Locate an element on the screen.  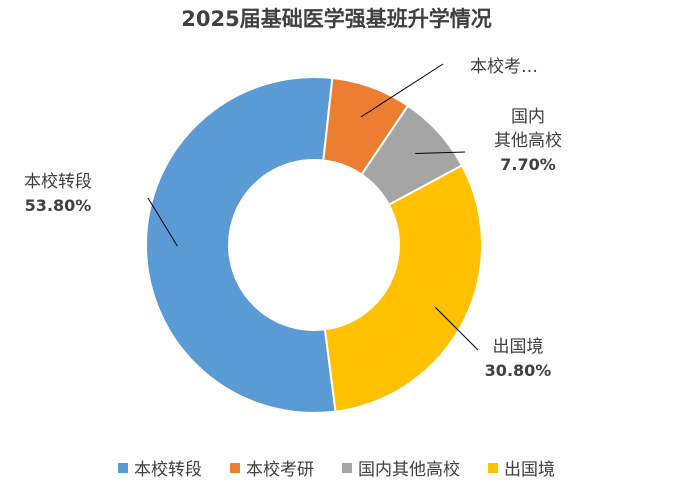
data-value-4: 30.80% is located at coordinates (518, 370).